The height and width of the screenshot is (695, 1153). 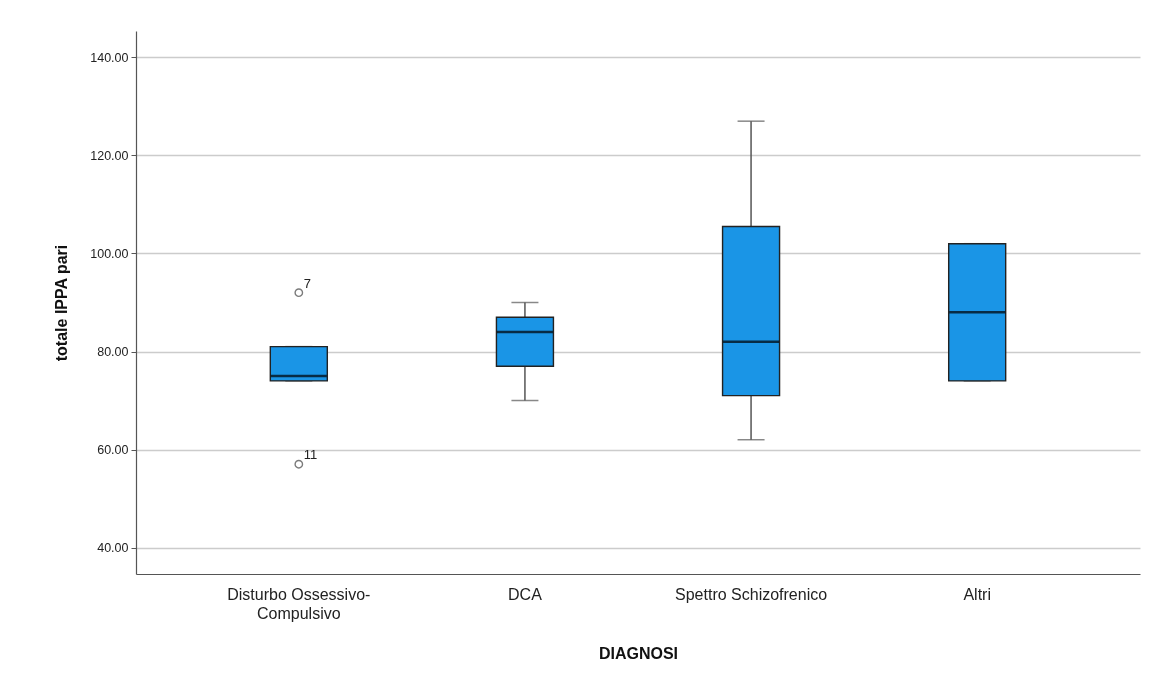 What do you see at coordinates (113, 548) in the screenshot?
I see `y-tick-label: 40.00` at bounding box center [113, 548].